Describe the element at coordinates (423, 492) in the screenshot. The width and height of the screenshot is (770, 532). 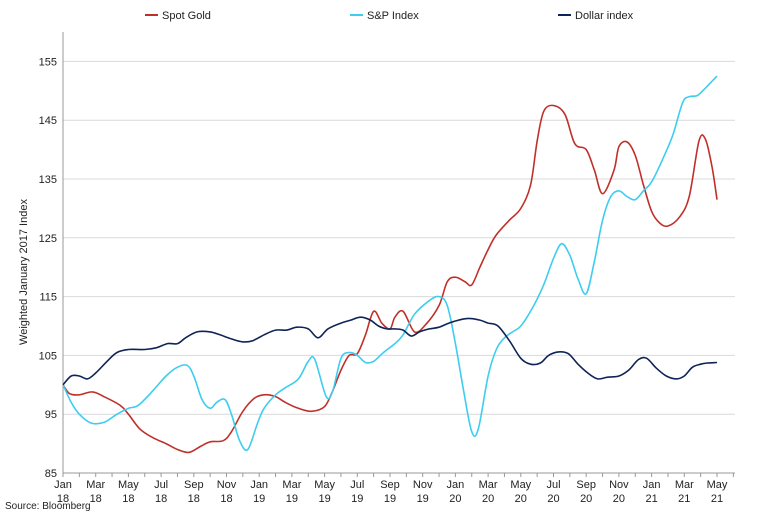
I see `x-tick-label: Nov 19` at that location.